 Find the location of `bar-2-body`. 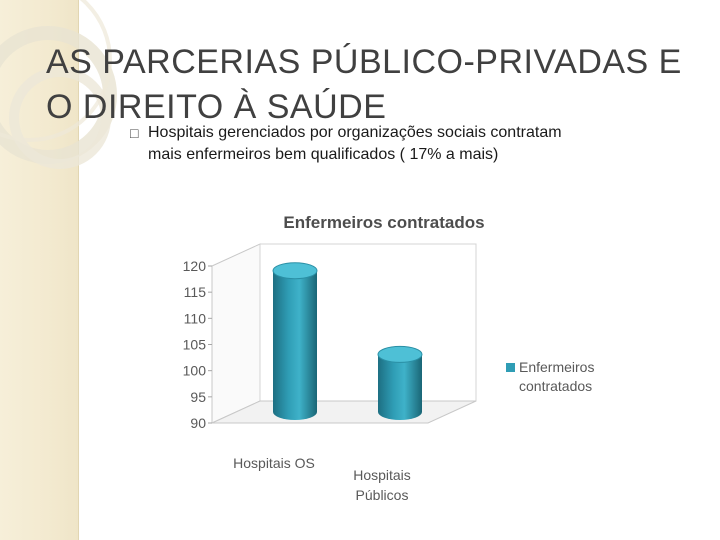

bar-2-body is located at coordinates (400, 387).